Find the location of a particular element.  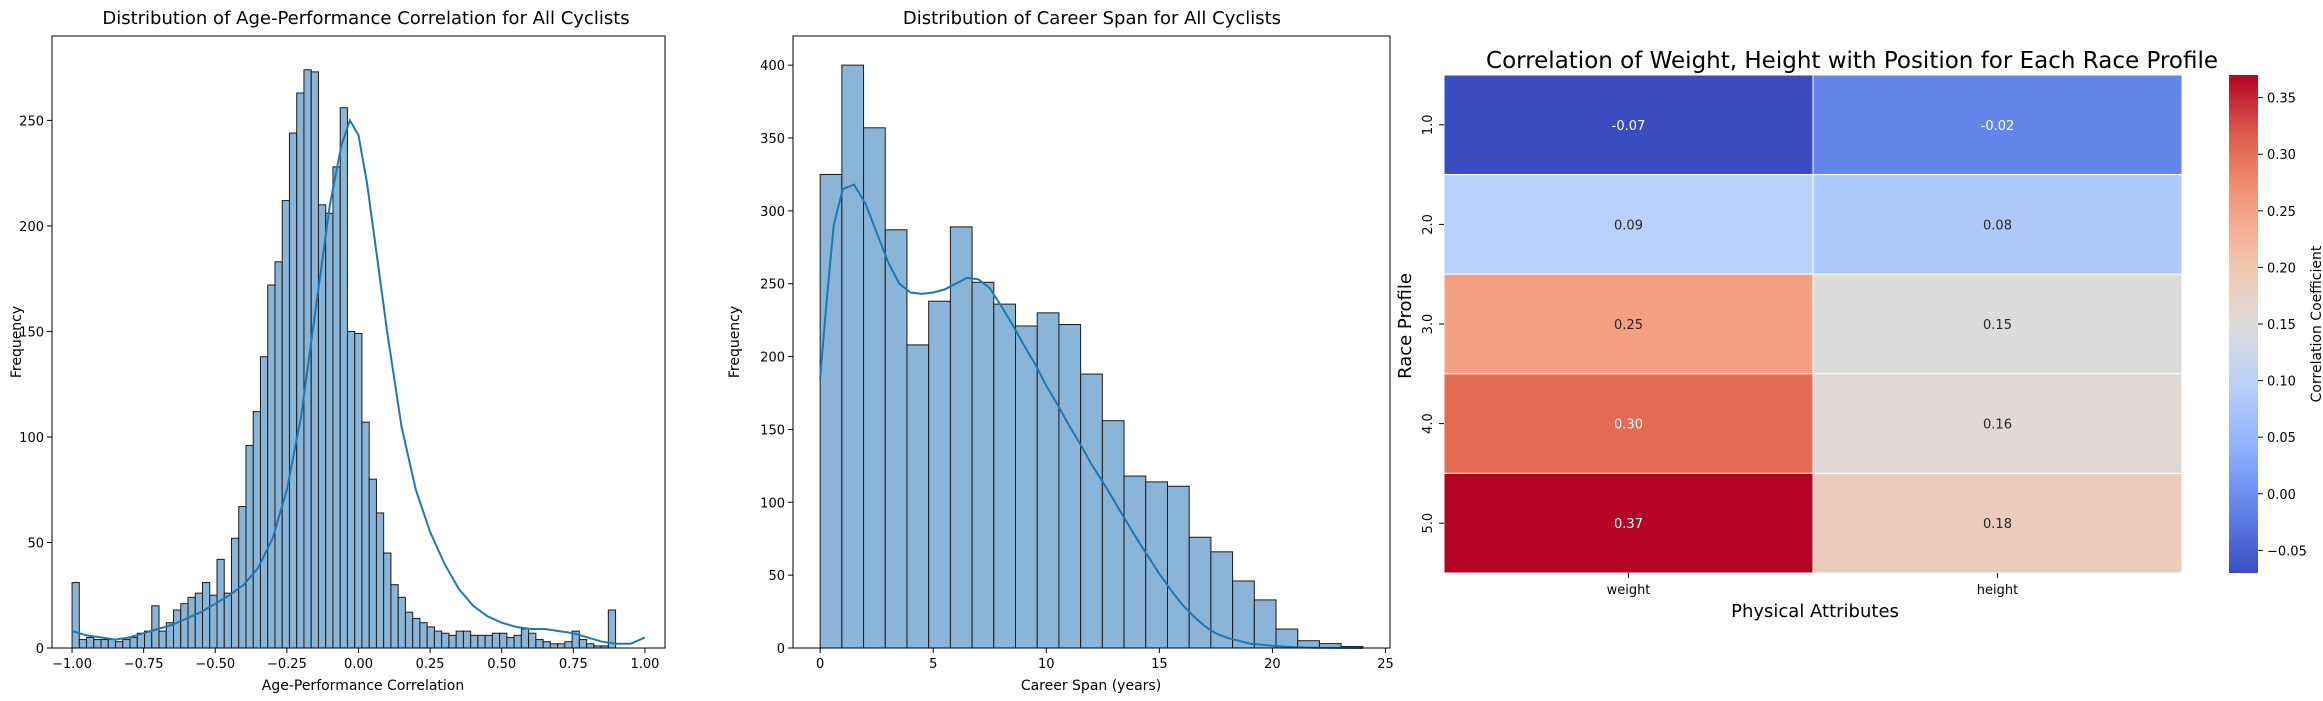

x-tick-label: 0.75 is located at coordinates (573, 664).